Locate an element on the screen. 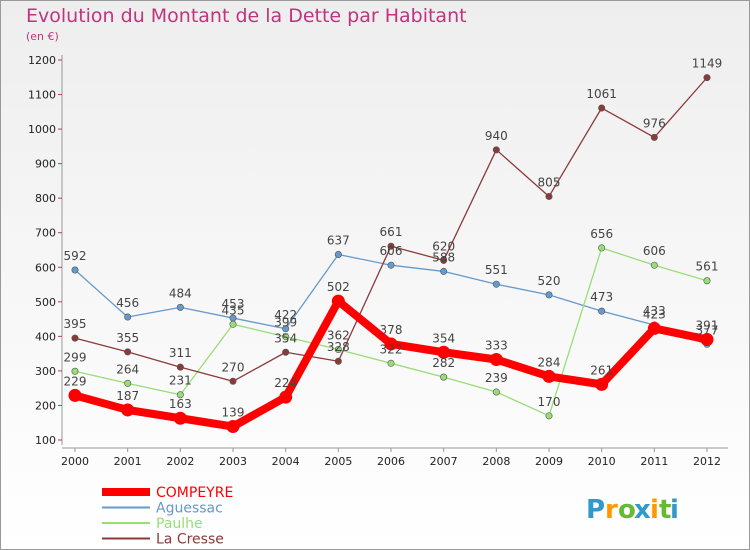 This screenshot has width=750, height=550. data-label: 282 is located at coordinates (443, 363).